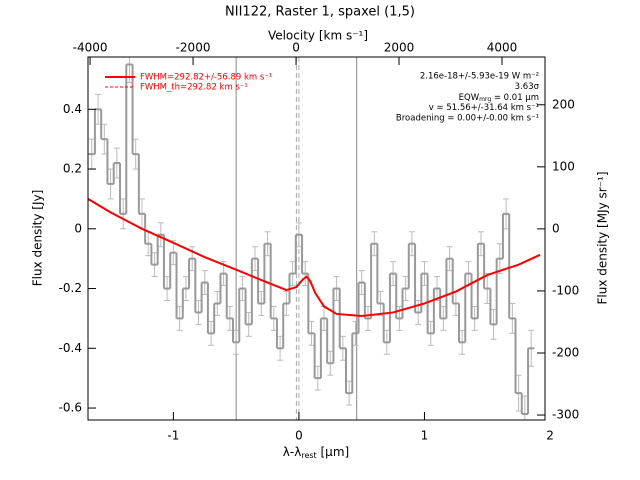  What do you see at coordinates (78, 228) in the screenshot?
I see `y-tick-label: 0` at bounding box center [78, 228].